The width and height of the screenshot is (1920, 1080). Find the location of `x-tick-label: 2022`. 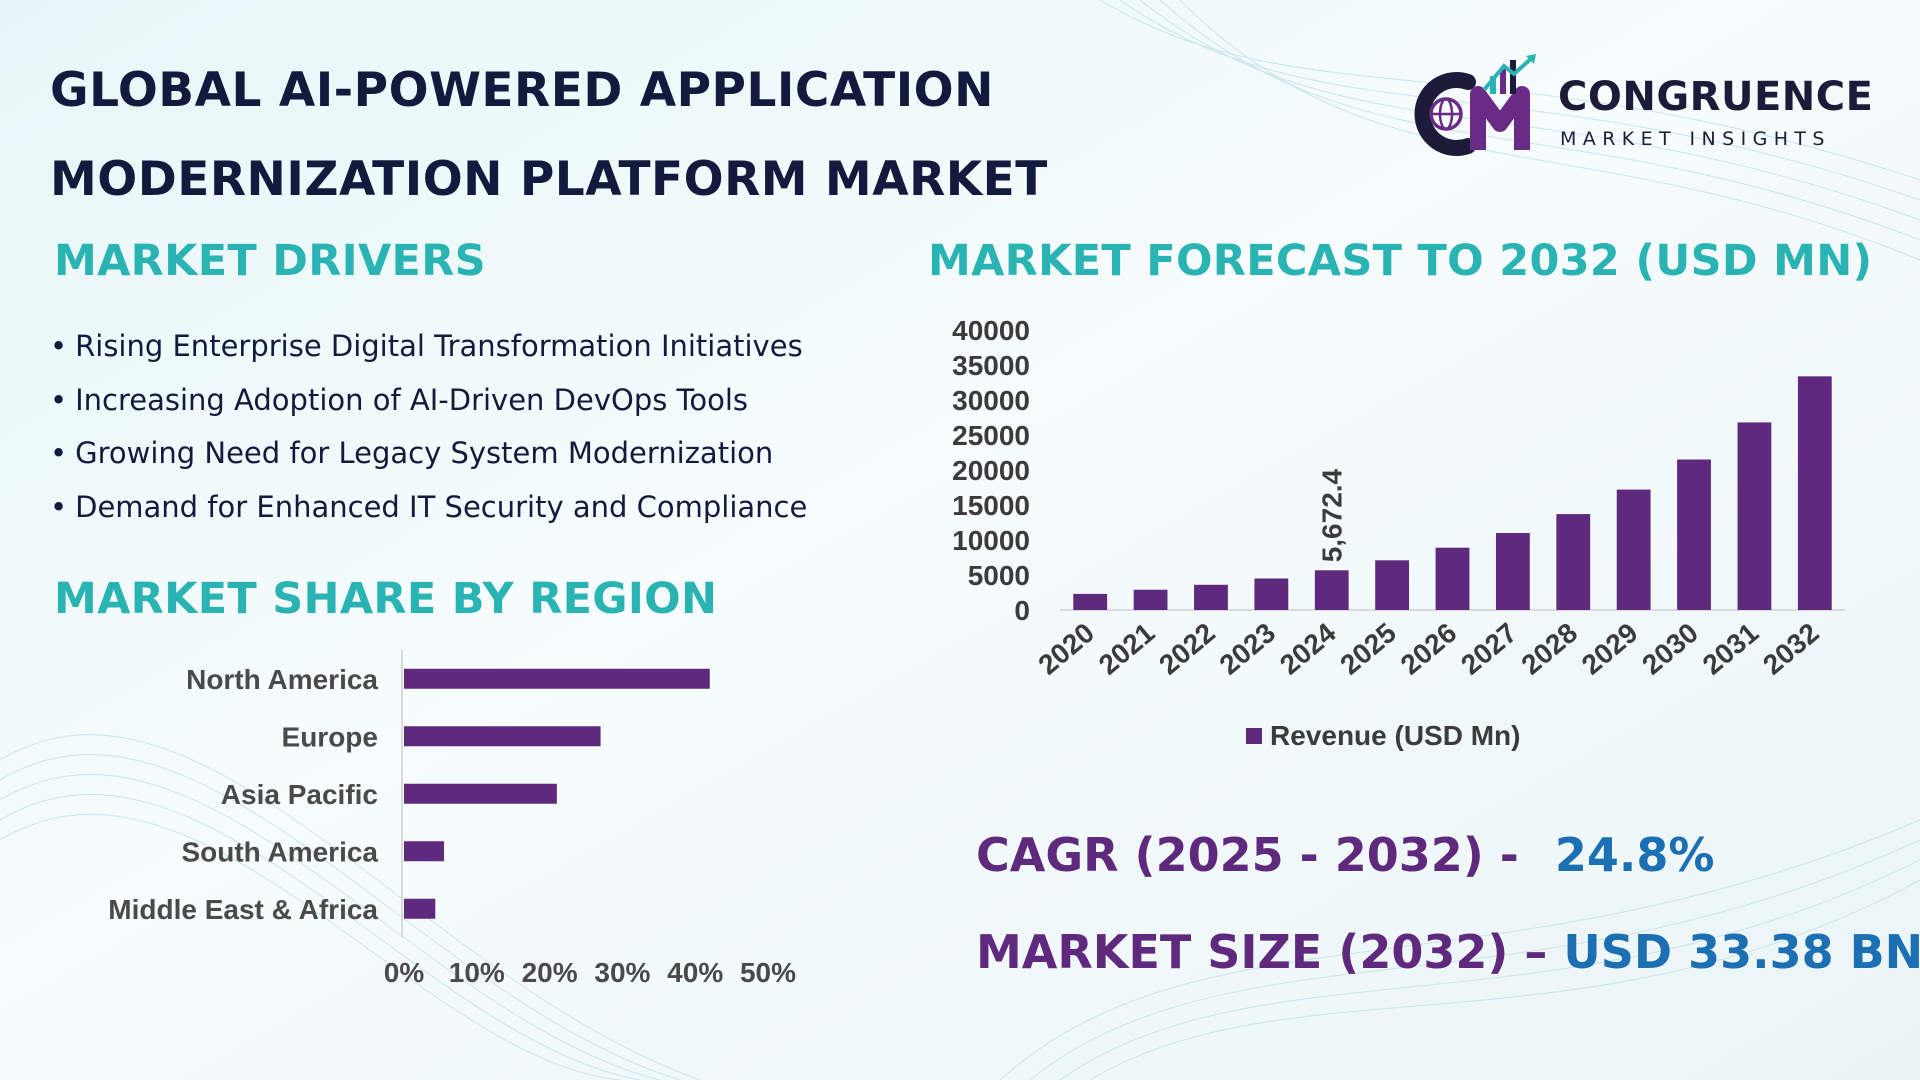

x-tick-label: 2022 is located at coordinates (1187, 649).